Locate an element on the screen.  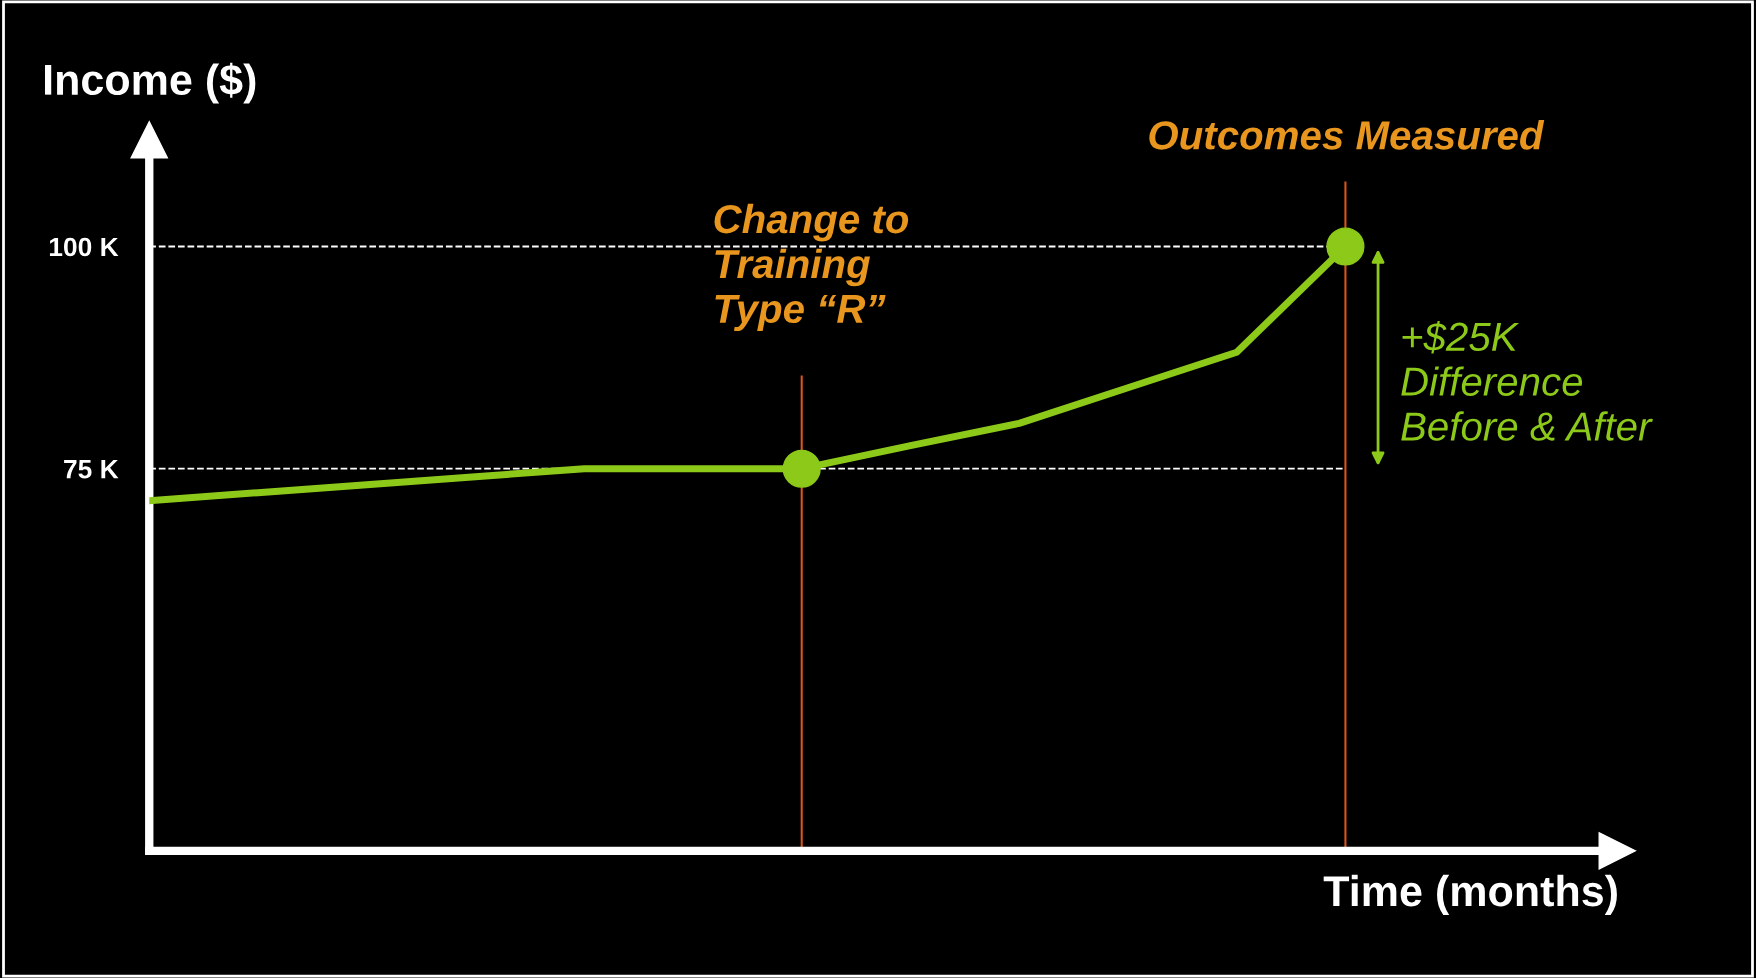
annotation: Change to Training Type “R” is located at coordinates (811, 267).